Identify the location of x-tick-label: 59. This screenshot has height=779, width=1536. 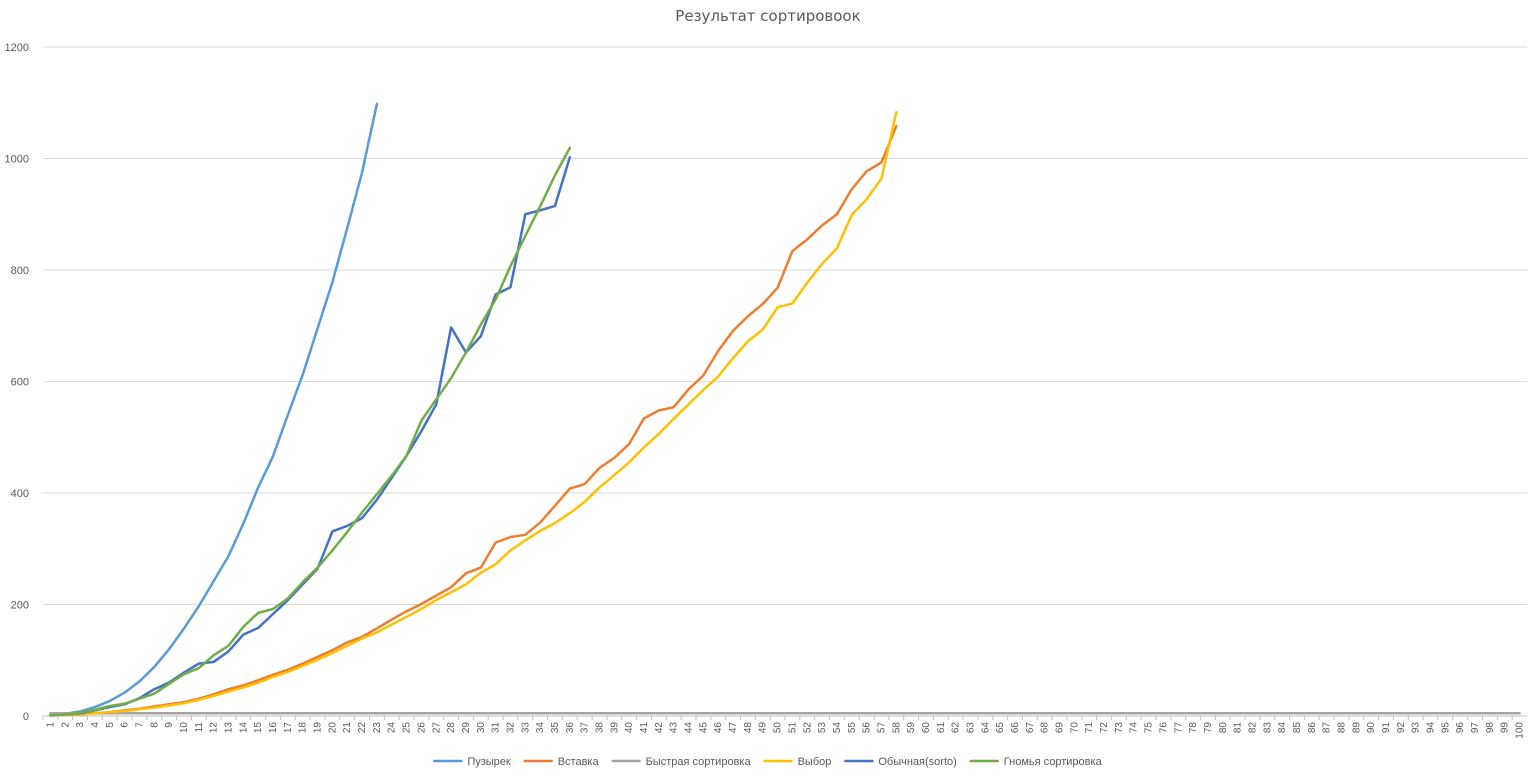
(911, 728).